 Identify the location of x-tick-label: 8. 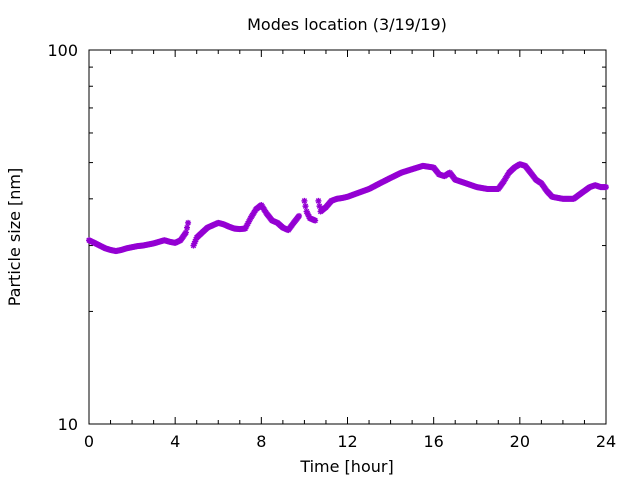
(261, 441).